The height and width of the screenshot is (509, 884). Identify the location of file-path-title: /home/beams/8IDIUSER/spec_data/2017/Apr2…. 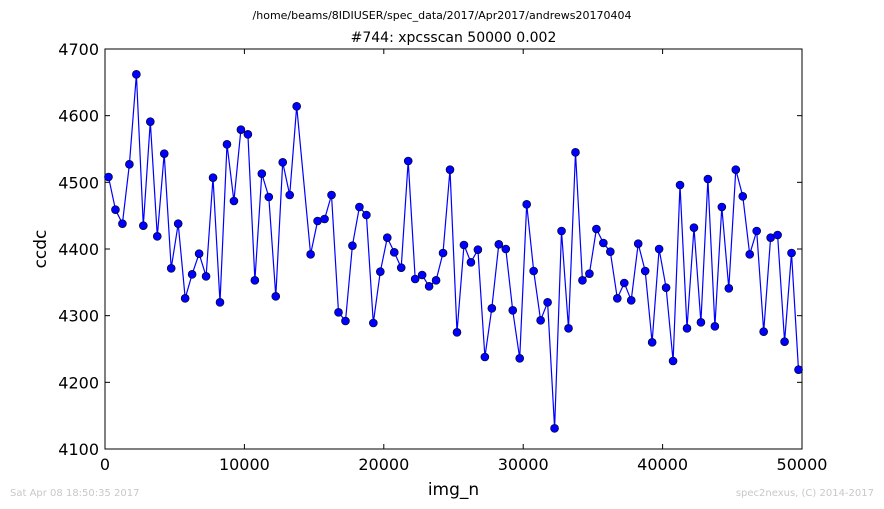
(442, 15).